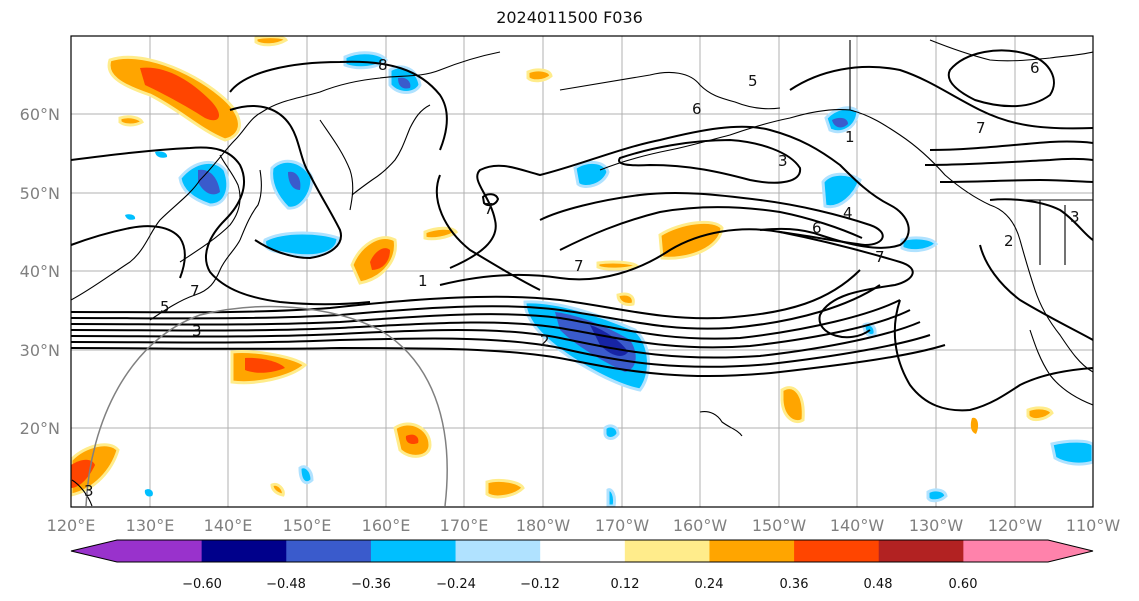 This screenshot has width=1139, height=601. I want to click on contour-label-2a: 2, so click(1009, 241).